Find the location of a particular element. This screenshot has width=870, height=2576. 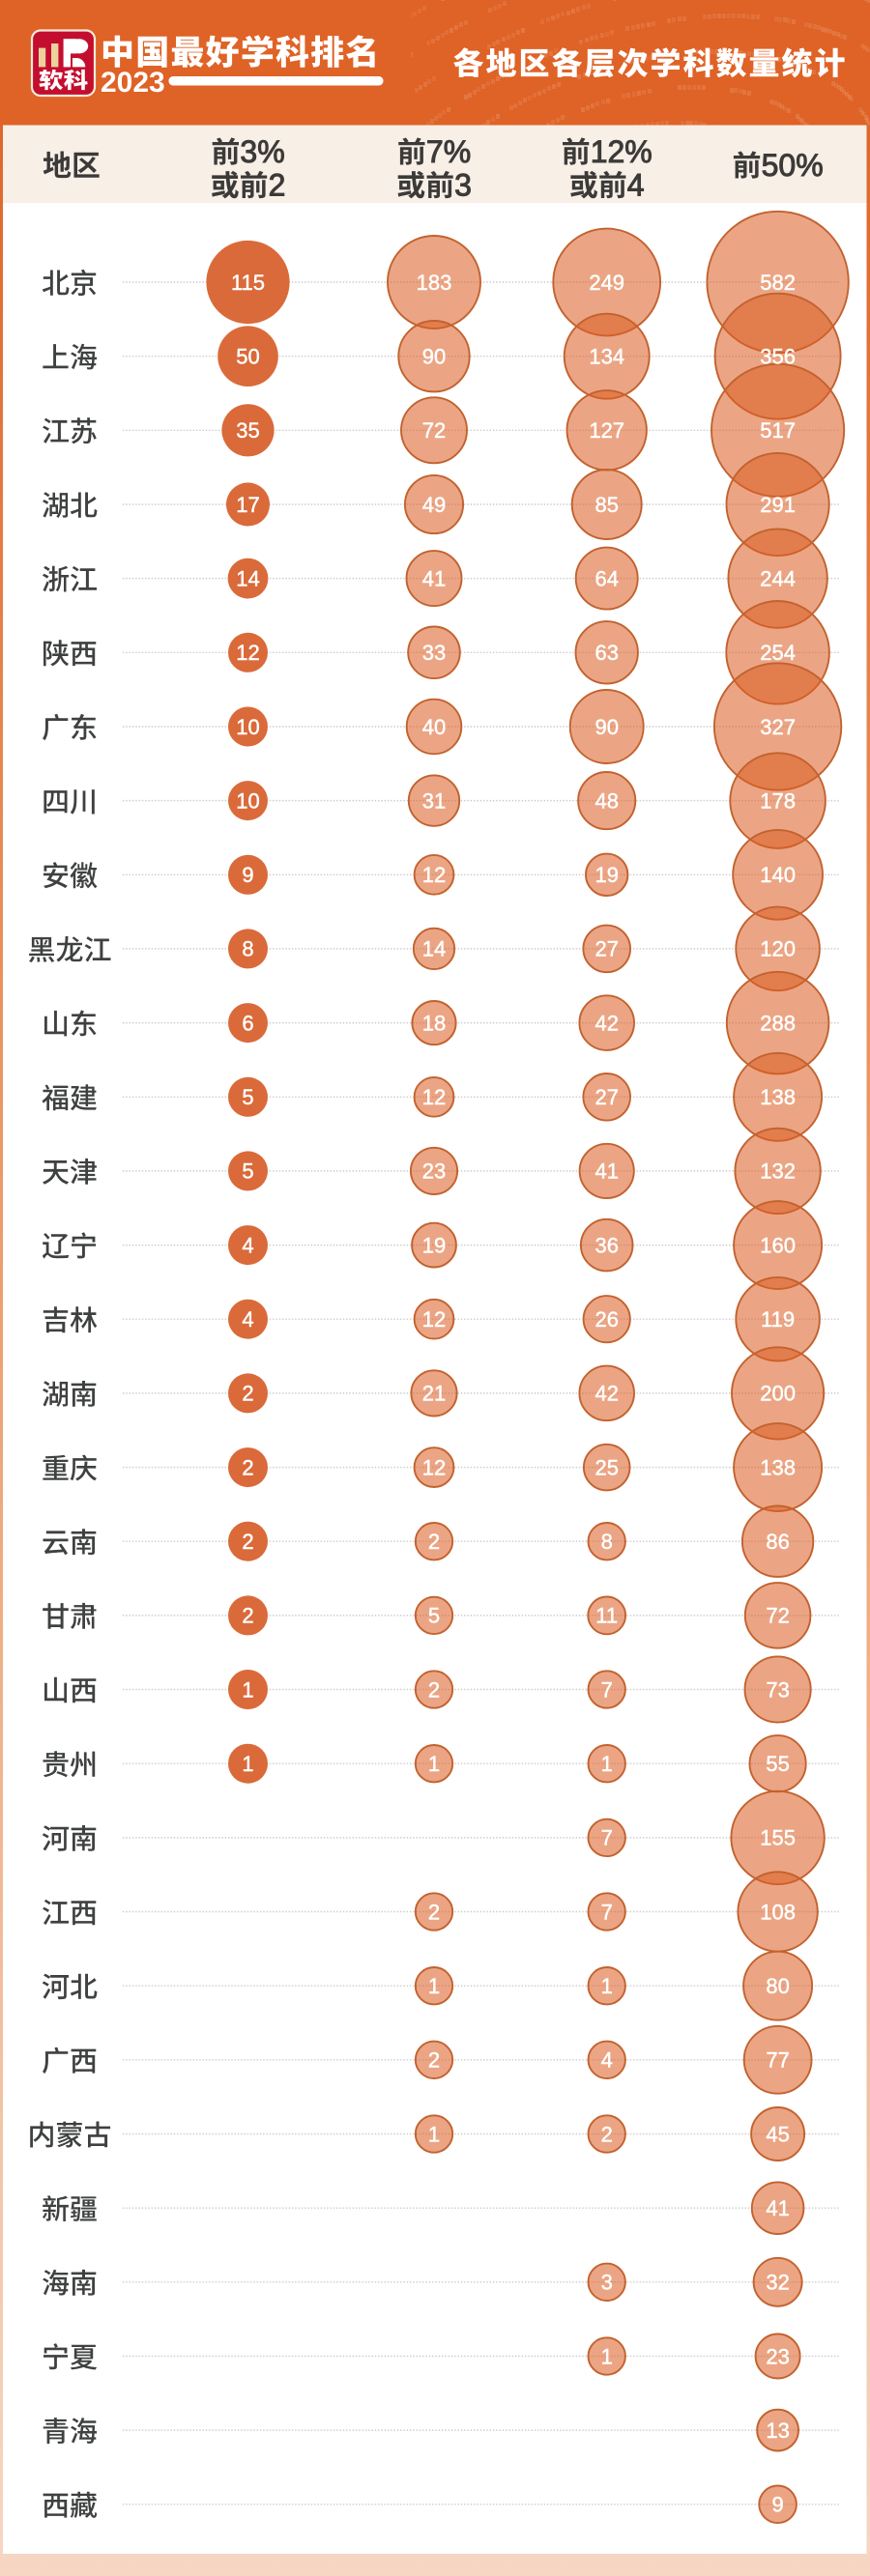

svg-text: 119 is located at coordinates (778, 1319).